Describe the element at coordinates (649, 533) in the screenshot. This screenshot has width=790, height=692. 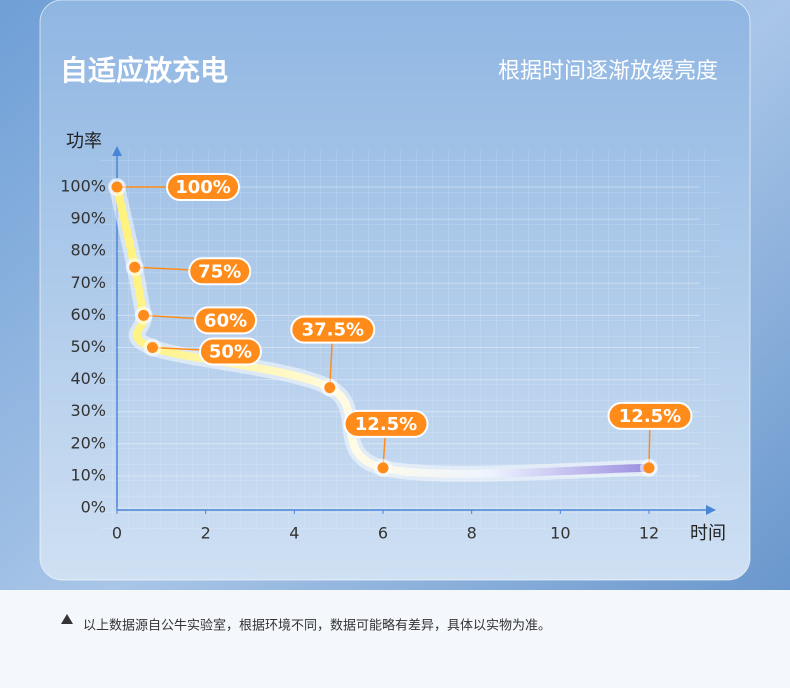
I see `x-tick-label: 12` at that location.